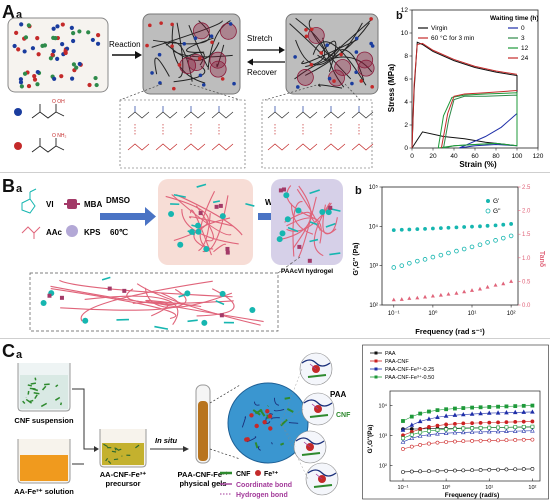  Describe the element at coordinates (406, 79) in the screenshot. I see `y-tick-label: 6` at that location.